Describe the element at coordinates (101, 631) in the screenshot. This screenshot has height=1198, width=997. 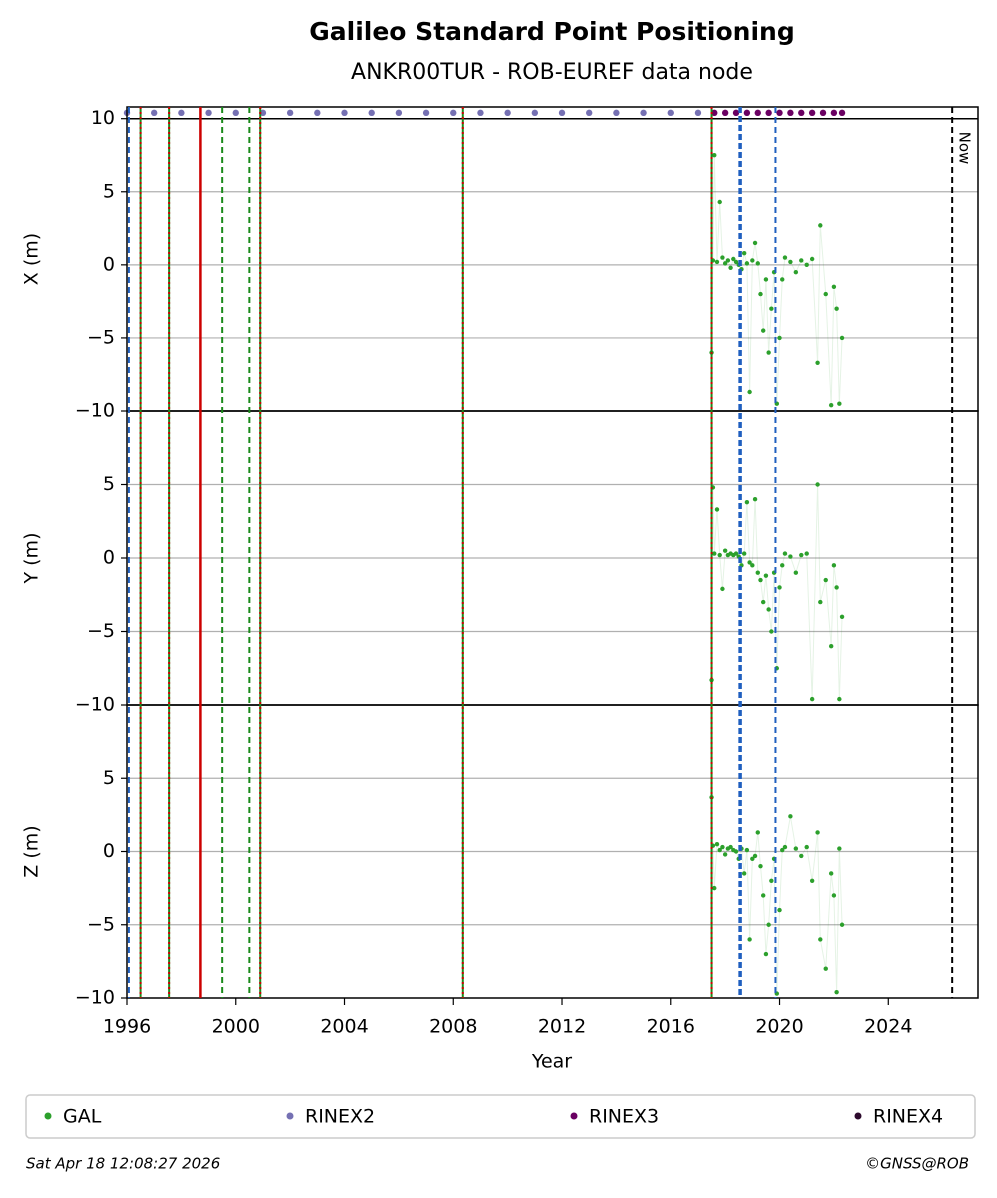
I see `y-tick-label: −5` at that location.